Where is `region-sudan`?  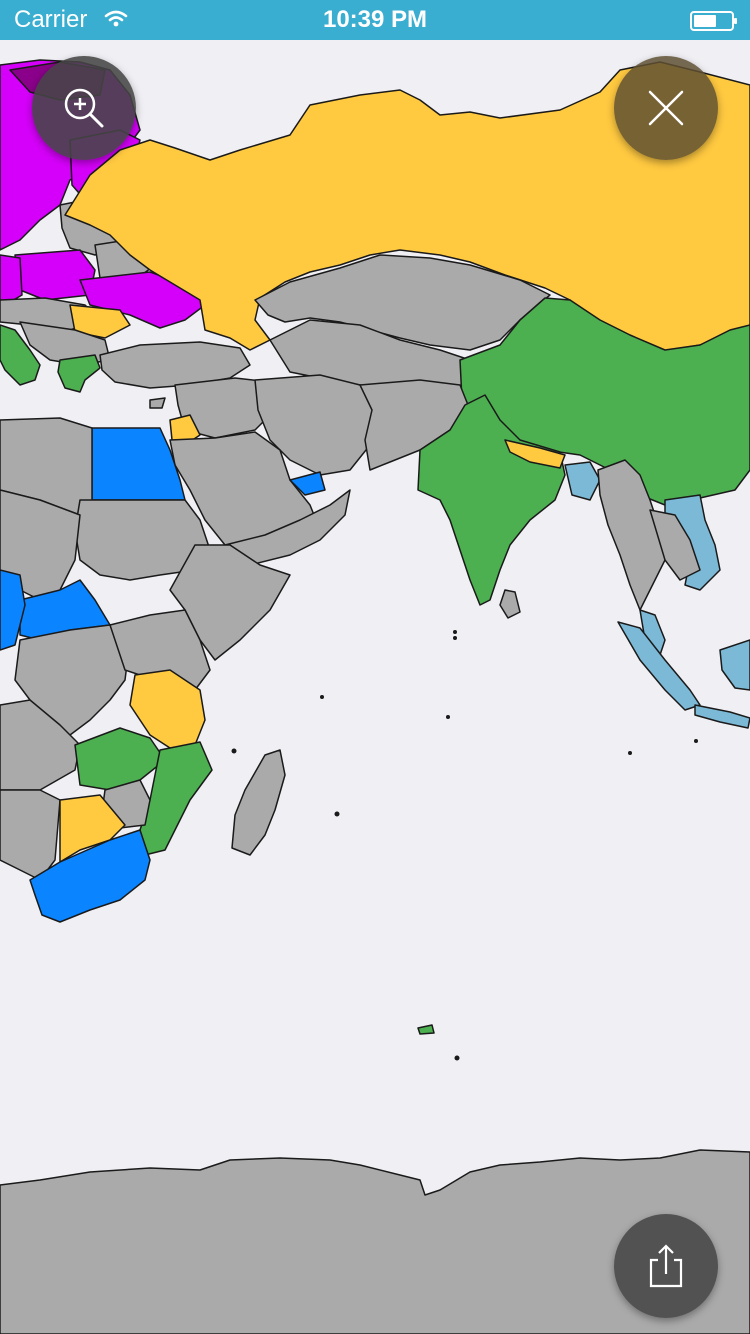
region-sudan is located at coordinates (142, 540).